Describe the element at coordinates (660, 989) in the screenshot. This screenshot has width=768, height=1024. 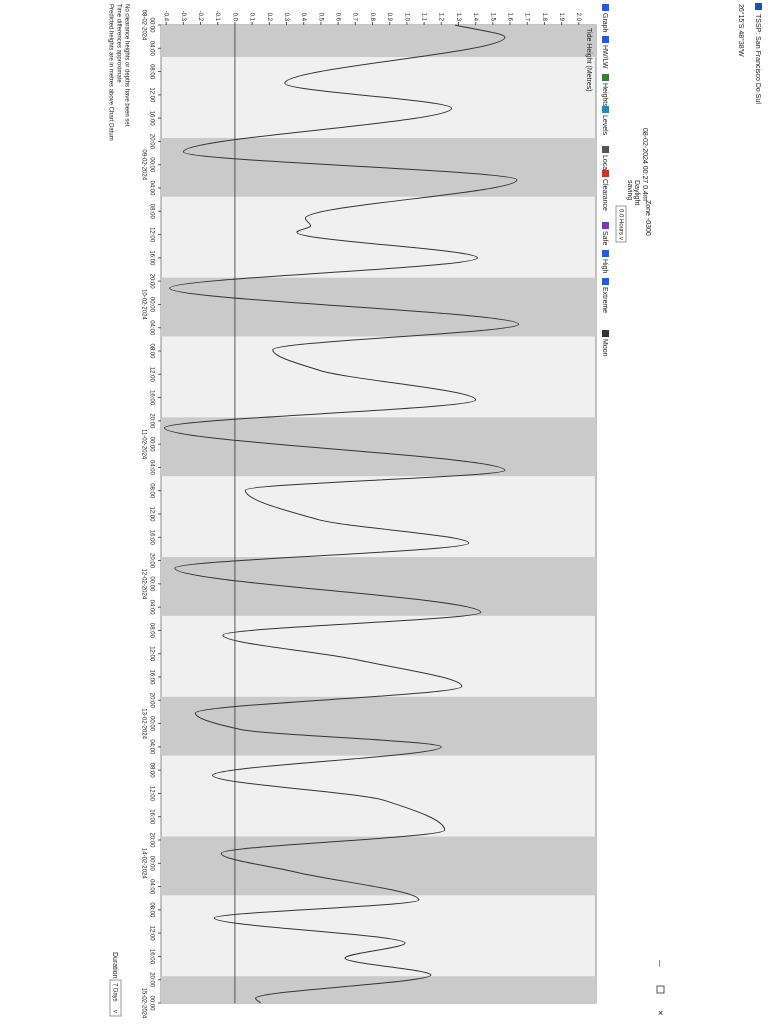
I see `maximize` at that location.